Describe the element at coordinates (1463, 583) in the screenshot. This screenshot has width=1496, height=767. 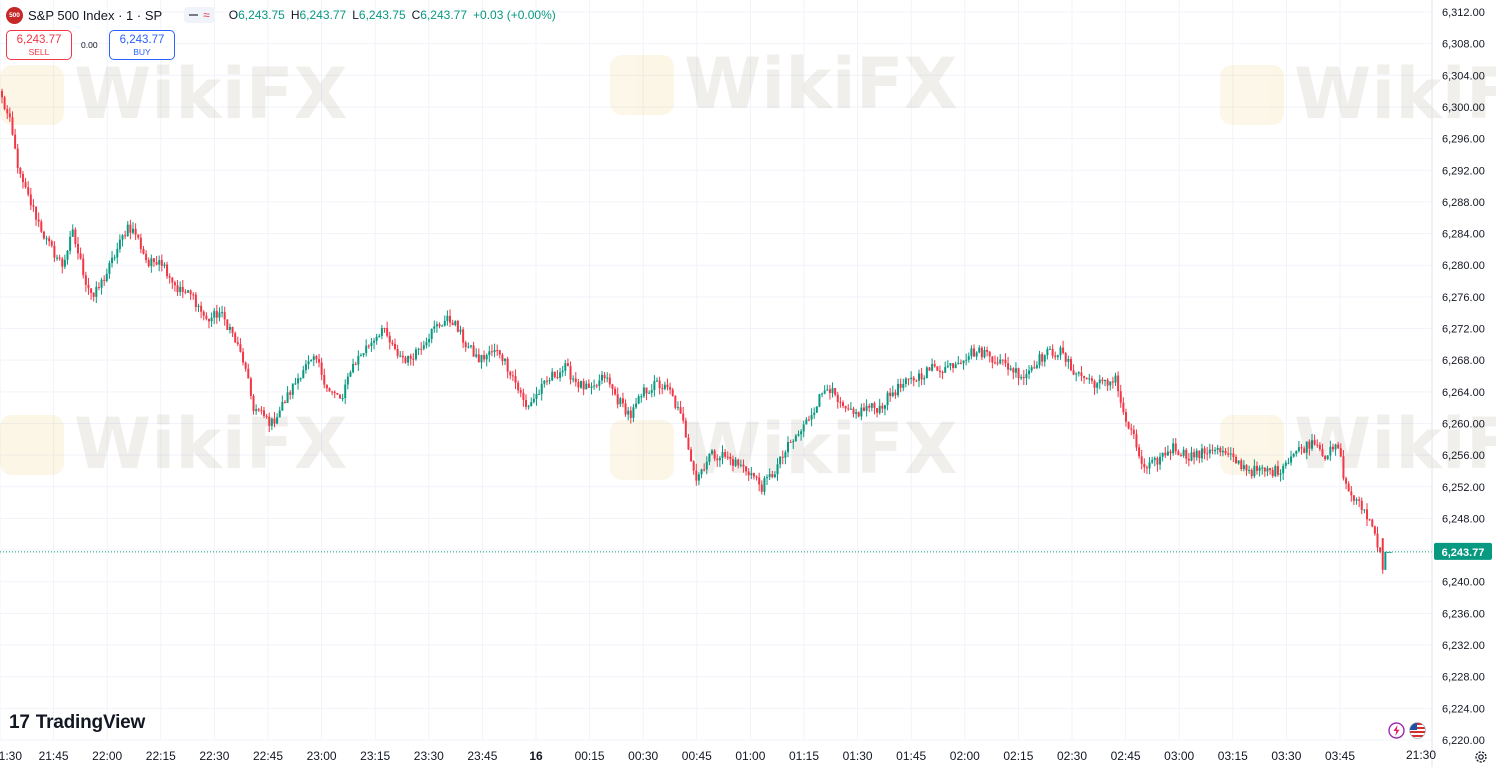
I see `price-tick-label: 6,240.00` at that location.